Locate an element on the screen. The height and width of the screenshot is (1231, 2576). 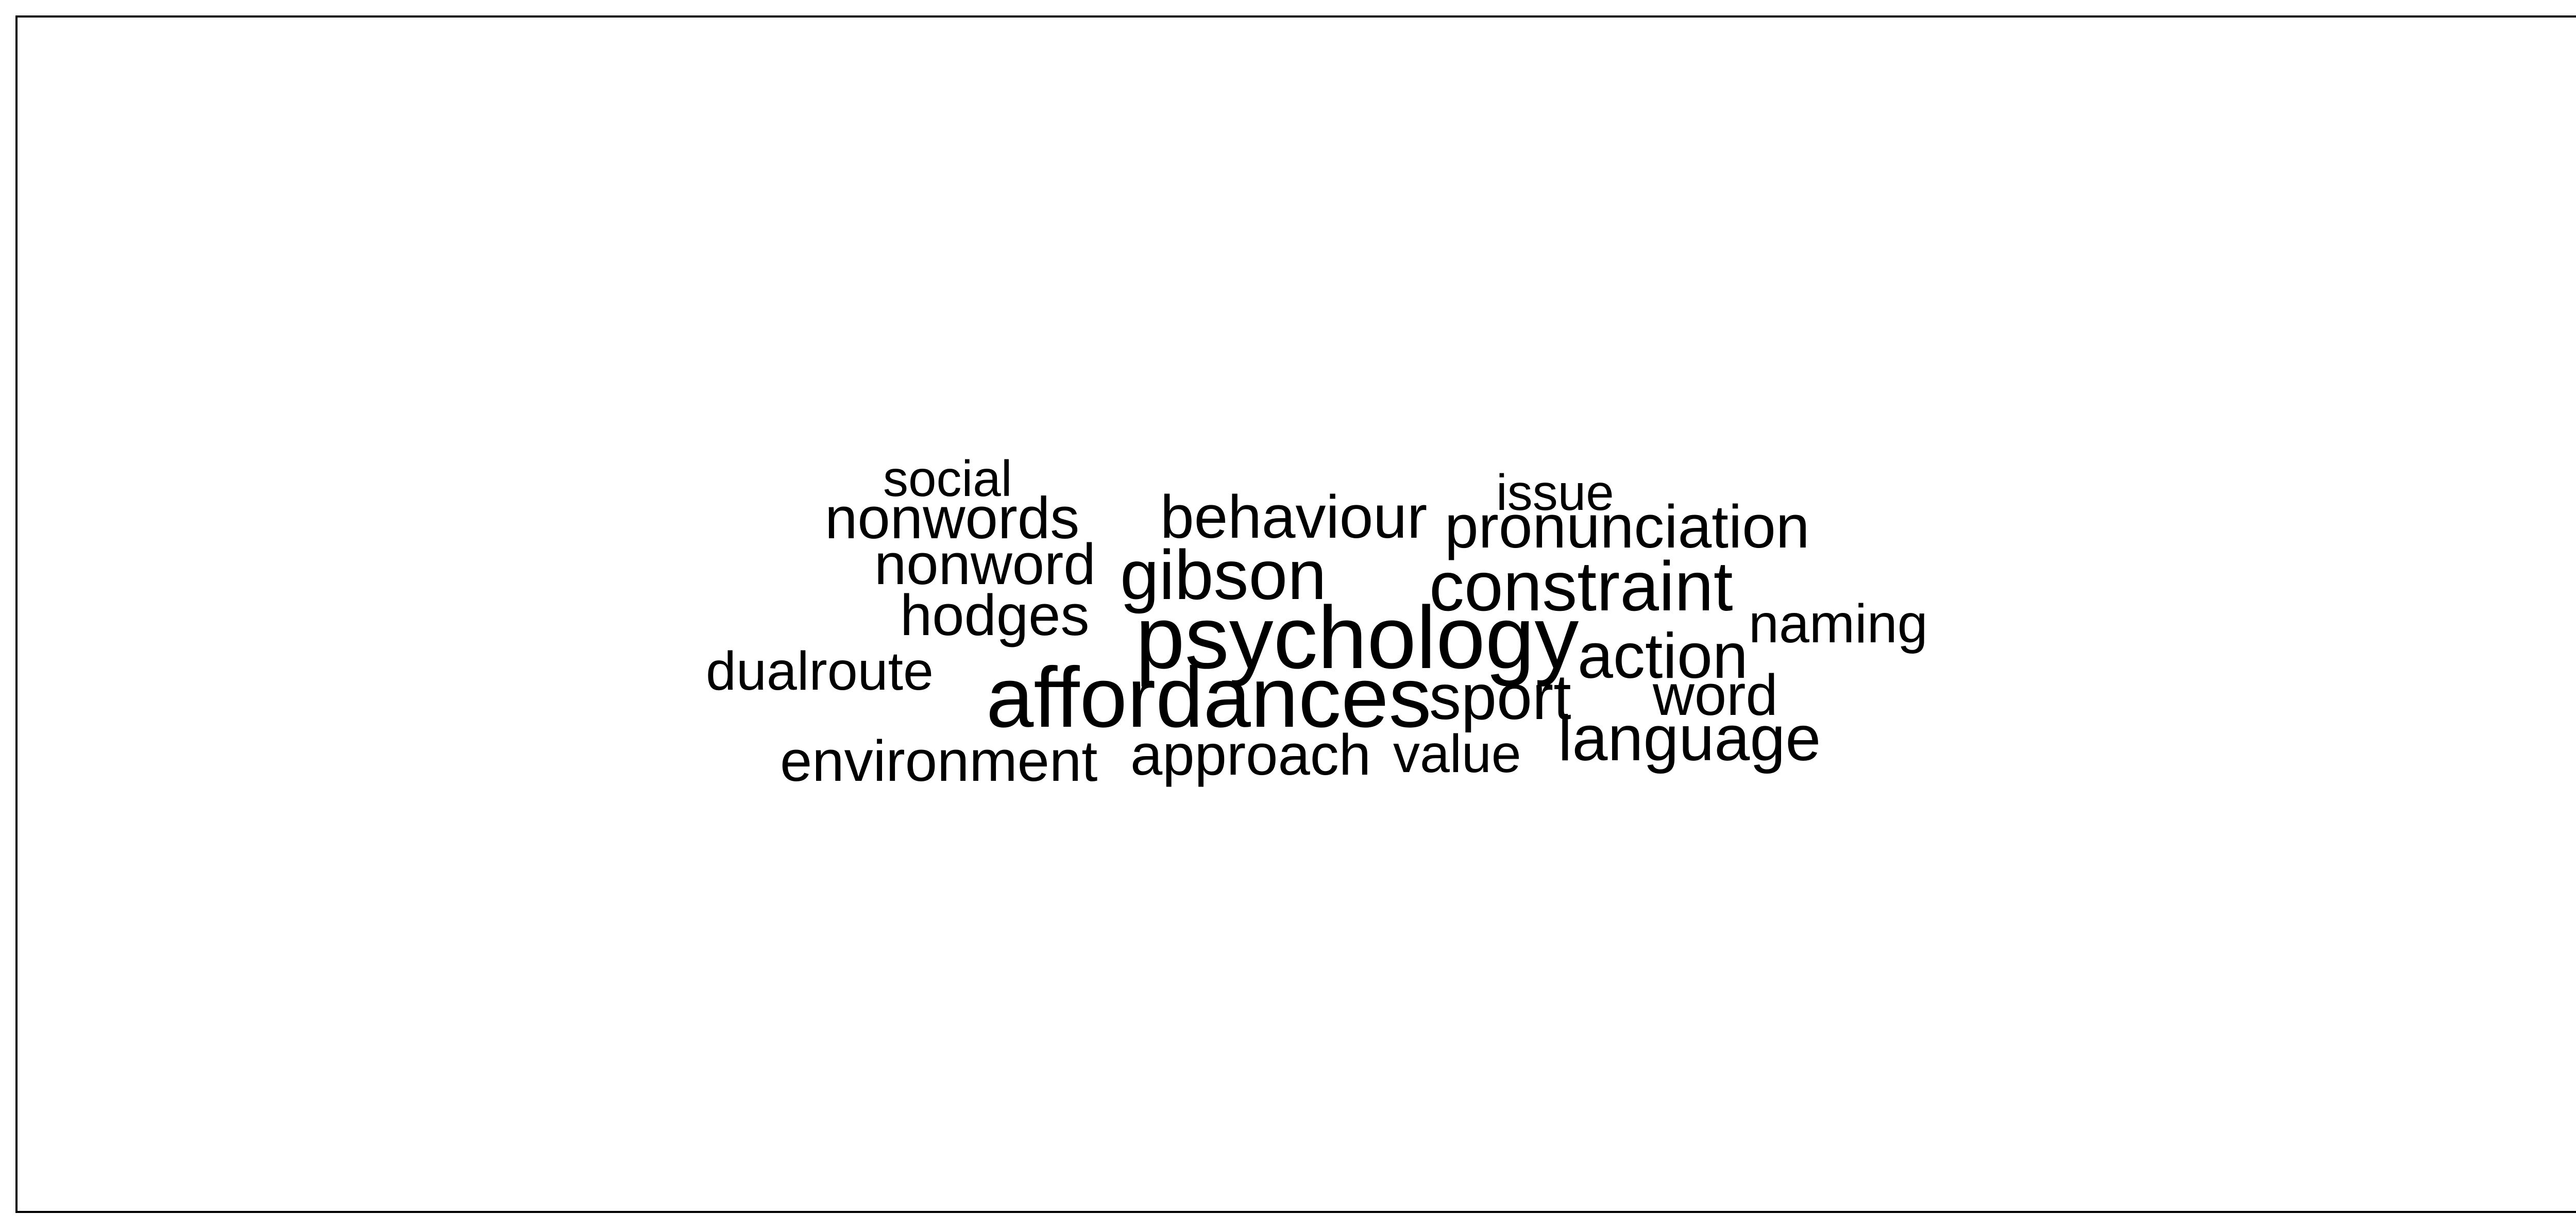
word-nonwords: nonwords is located at coordinates (952, 518).